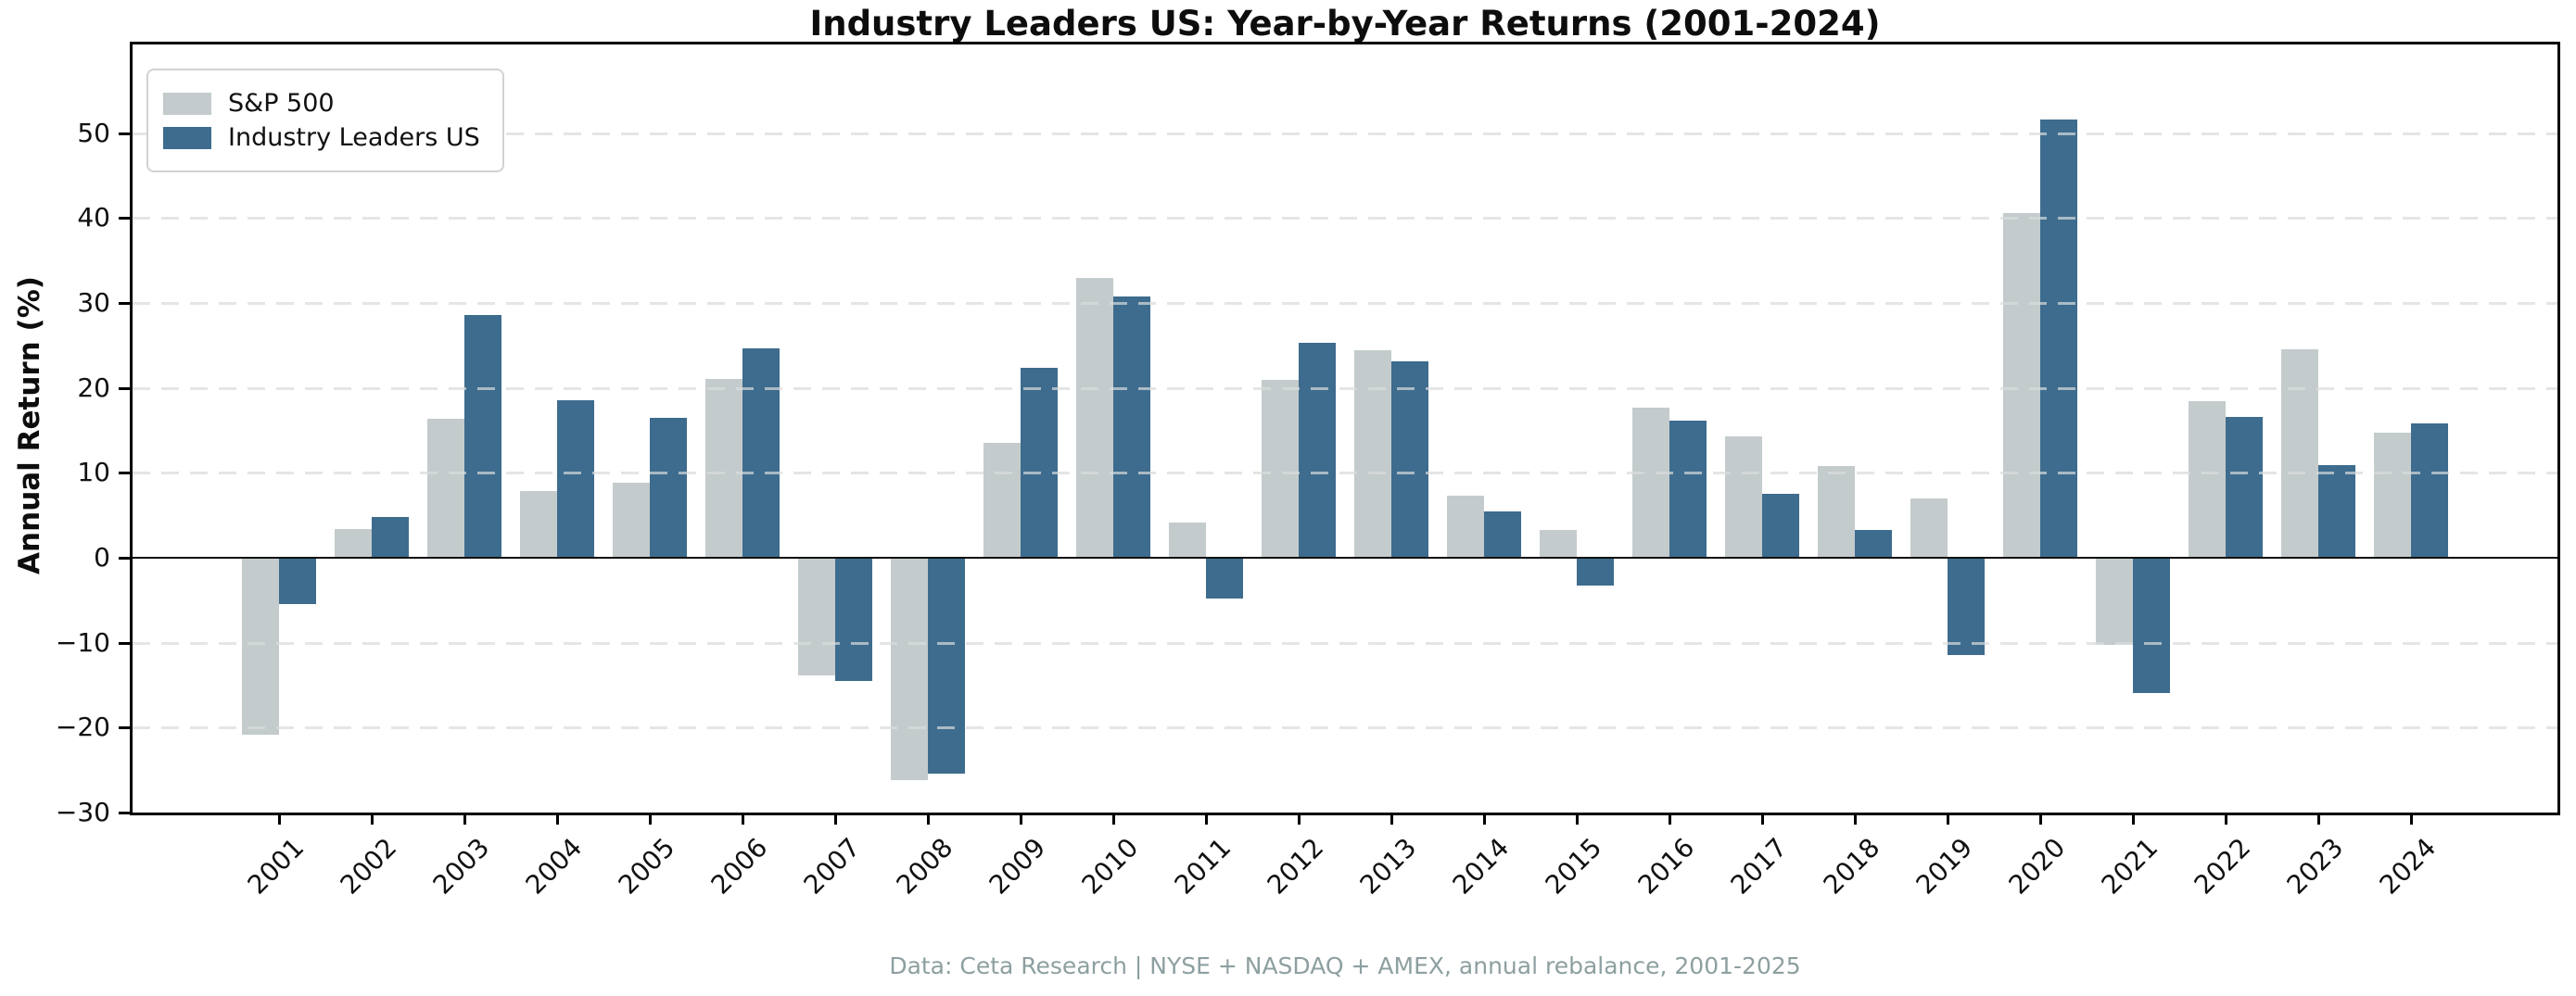 Image resolution: width=2576 pixels, height=996 pixels. I want to click on bar-industry-leaders-2011, so click(1224, 578).